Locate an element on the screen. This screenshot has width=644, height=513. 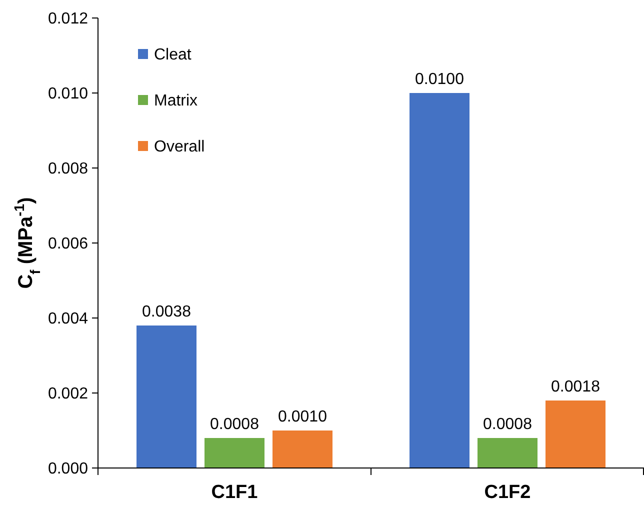
legend-label: Overall is located at coordinates (179, 147).